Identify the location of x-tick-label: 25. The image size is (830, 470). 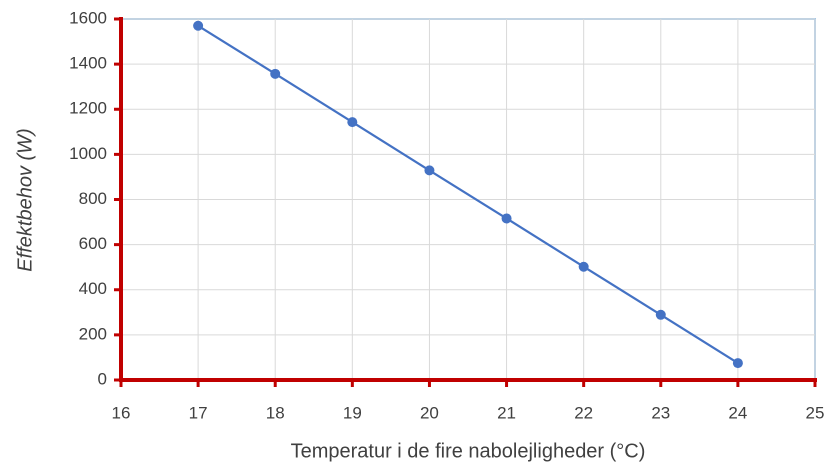
(815, 412).